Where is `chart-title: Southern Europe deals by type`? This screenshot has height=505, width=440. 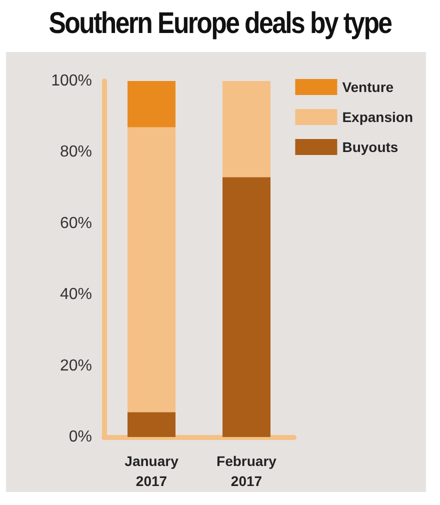
chart-title: Southern Europe deals by type is located at coordinates (220, 24).